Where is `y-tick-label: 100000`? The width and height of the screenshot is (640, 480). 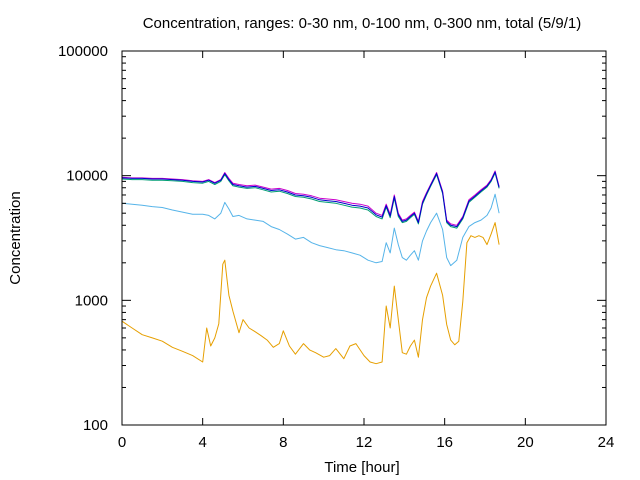 y-tick-label: 100000 is located at coordinates (83, 51).